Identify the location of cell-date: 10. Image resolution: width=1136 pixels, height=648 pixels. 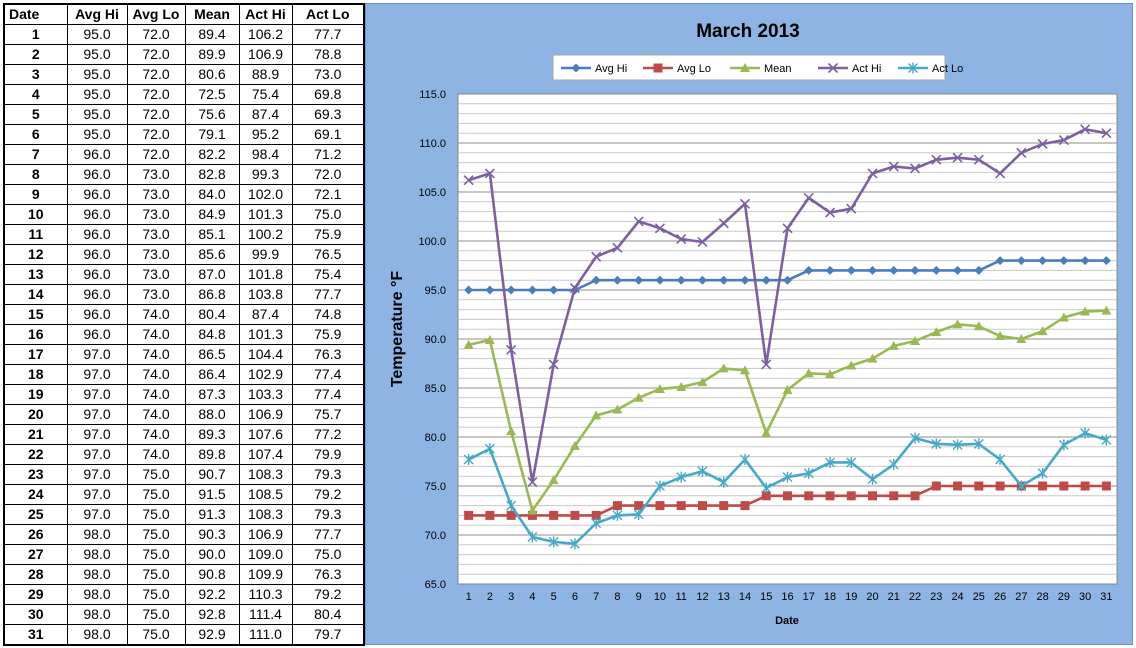
(35, 214).